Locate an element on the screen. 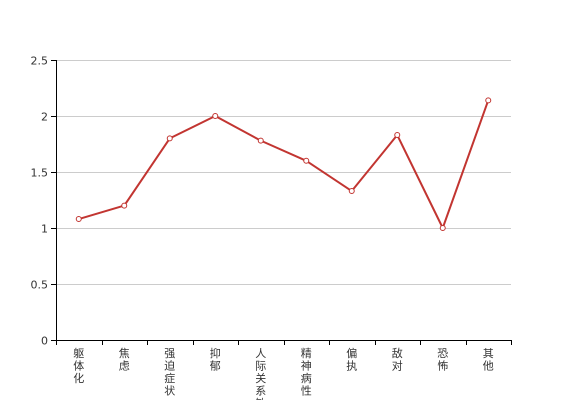 The width and height of the screenshot is (567, 405). y-axis-ticks: 0 0.5 1 1.5 2 2.5 is located at coordinates (43, 201).